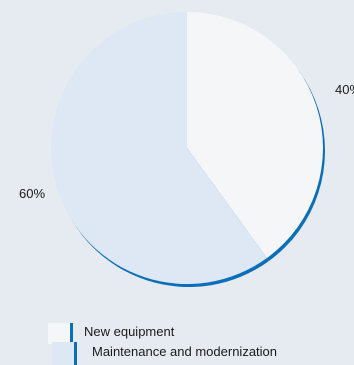 The image size is (354, 365). What do you see at coordinates (344, 89) in the screenshot?
I see `slice-label-0: 40%` at bounding box center [344, 89].